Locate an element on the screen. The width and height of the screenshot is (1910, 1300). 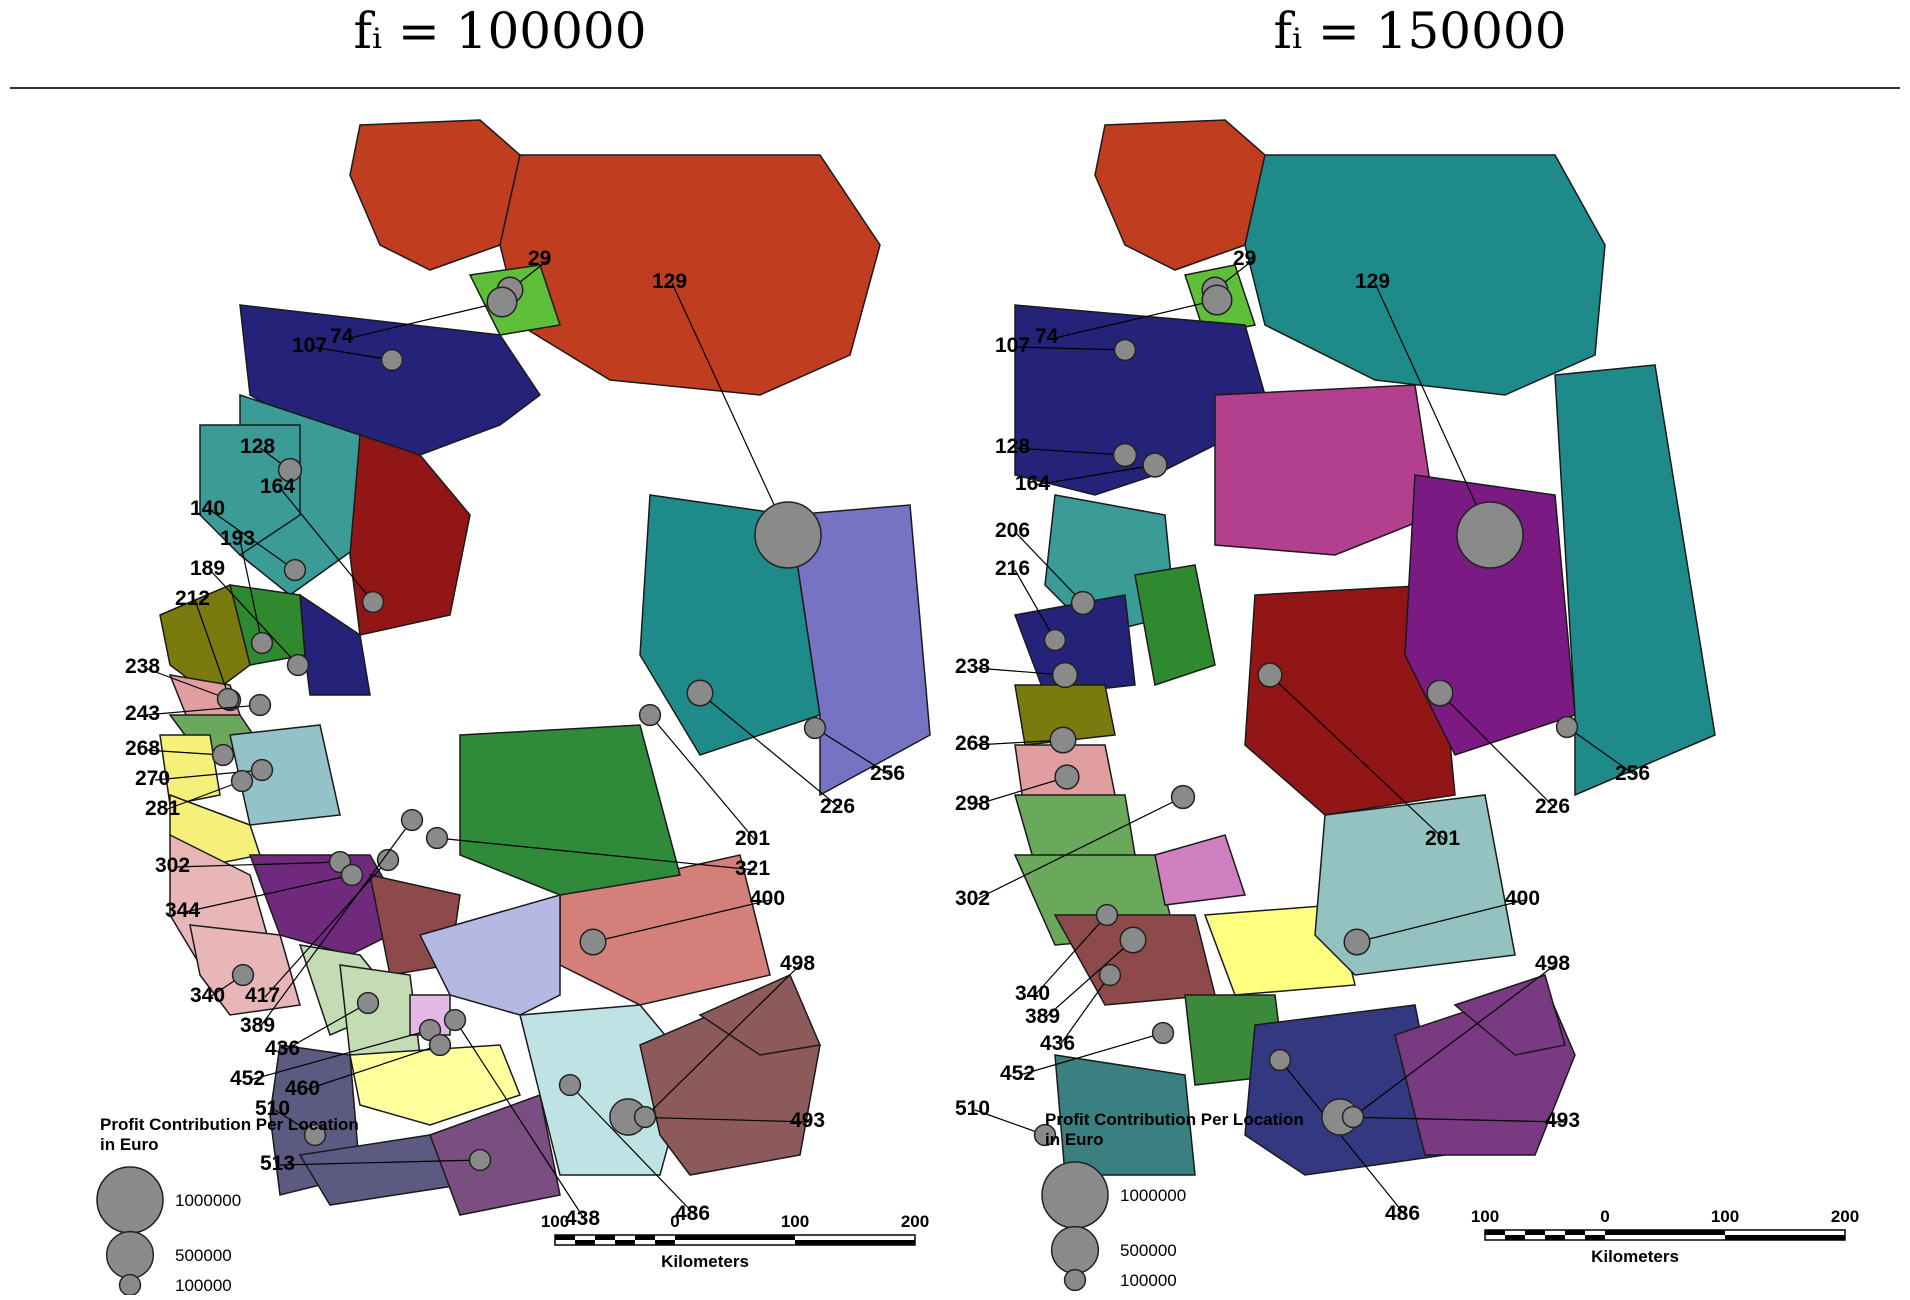
legend-label-100000: 100000 is located at coordinates (1148, 1280).